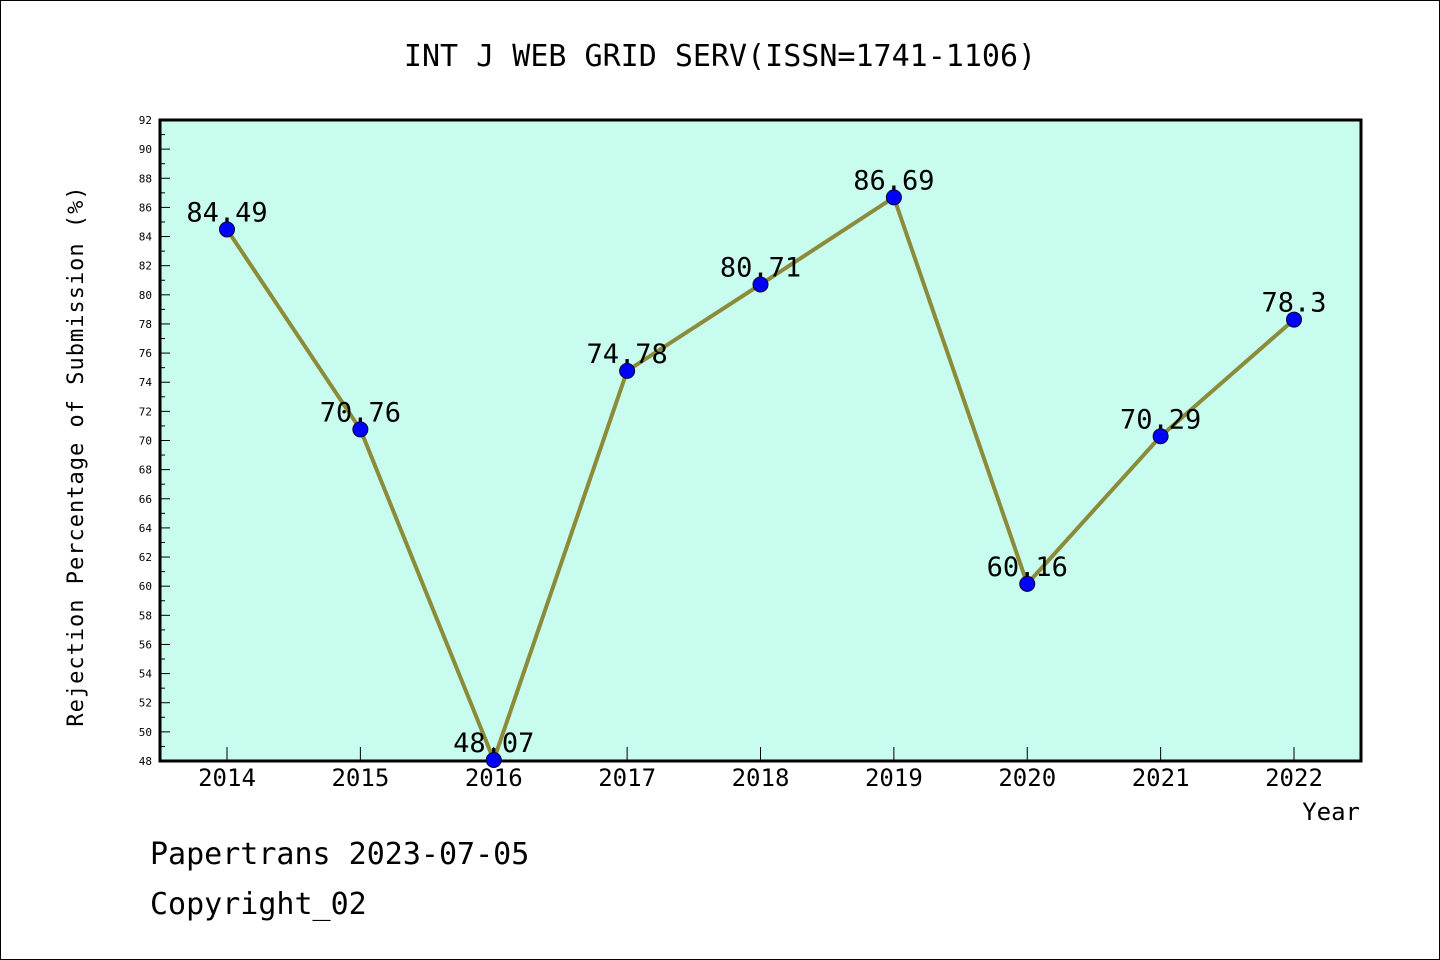  I want to click on data-label: 48.07, so click(493, 743).